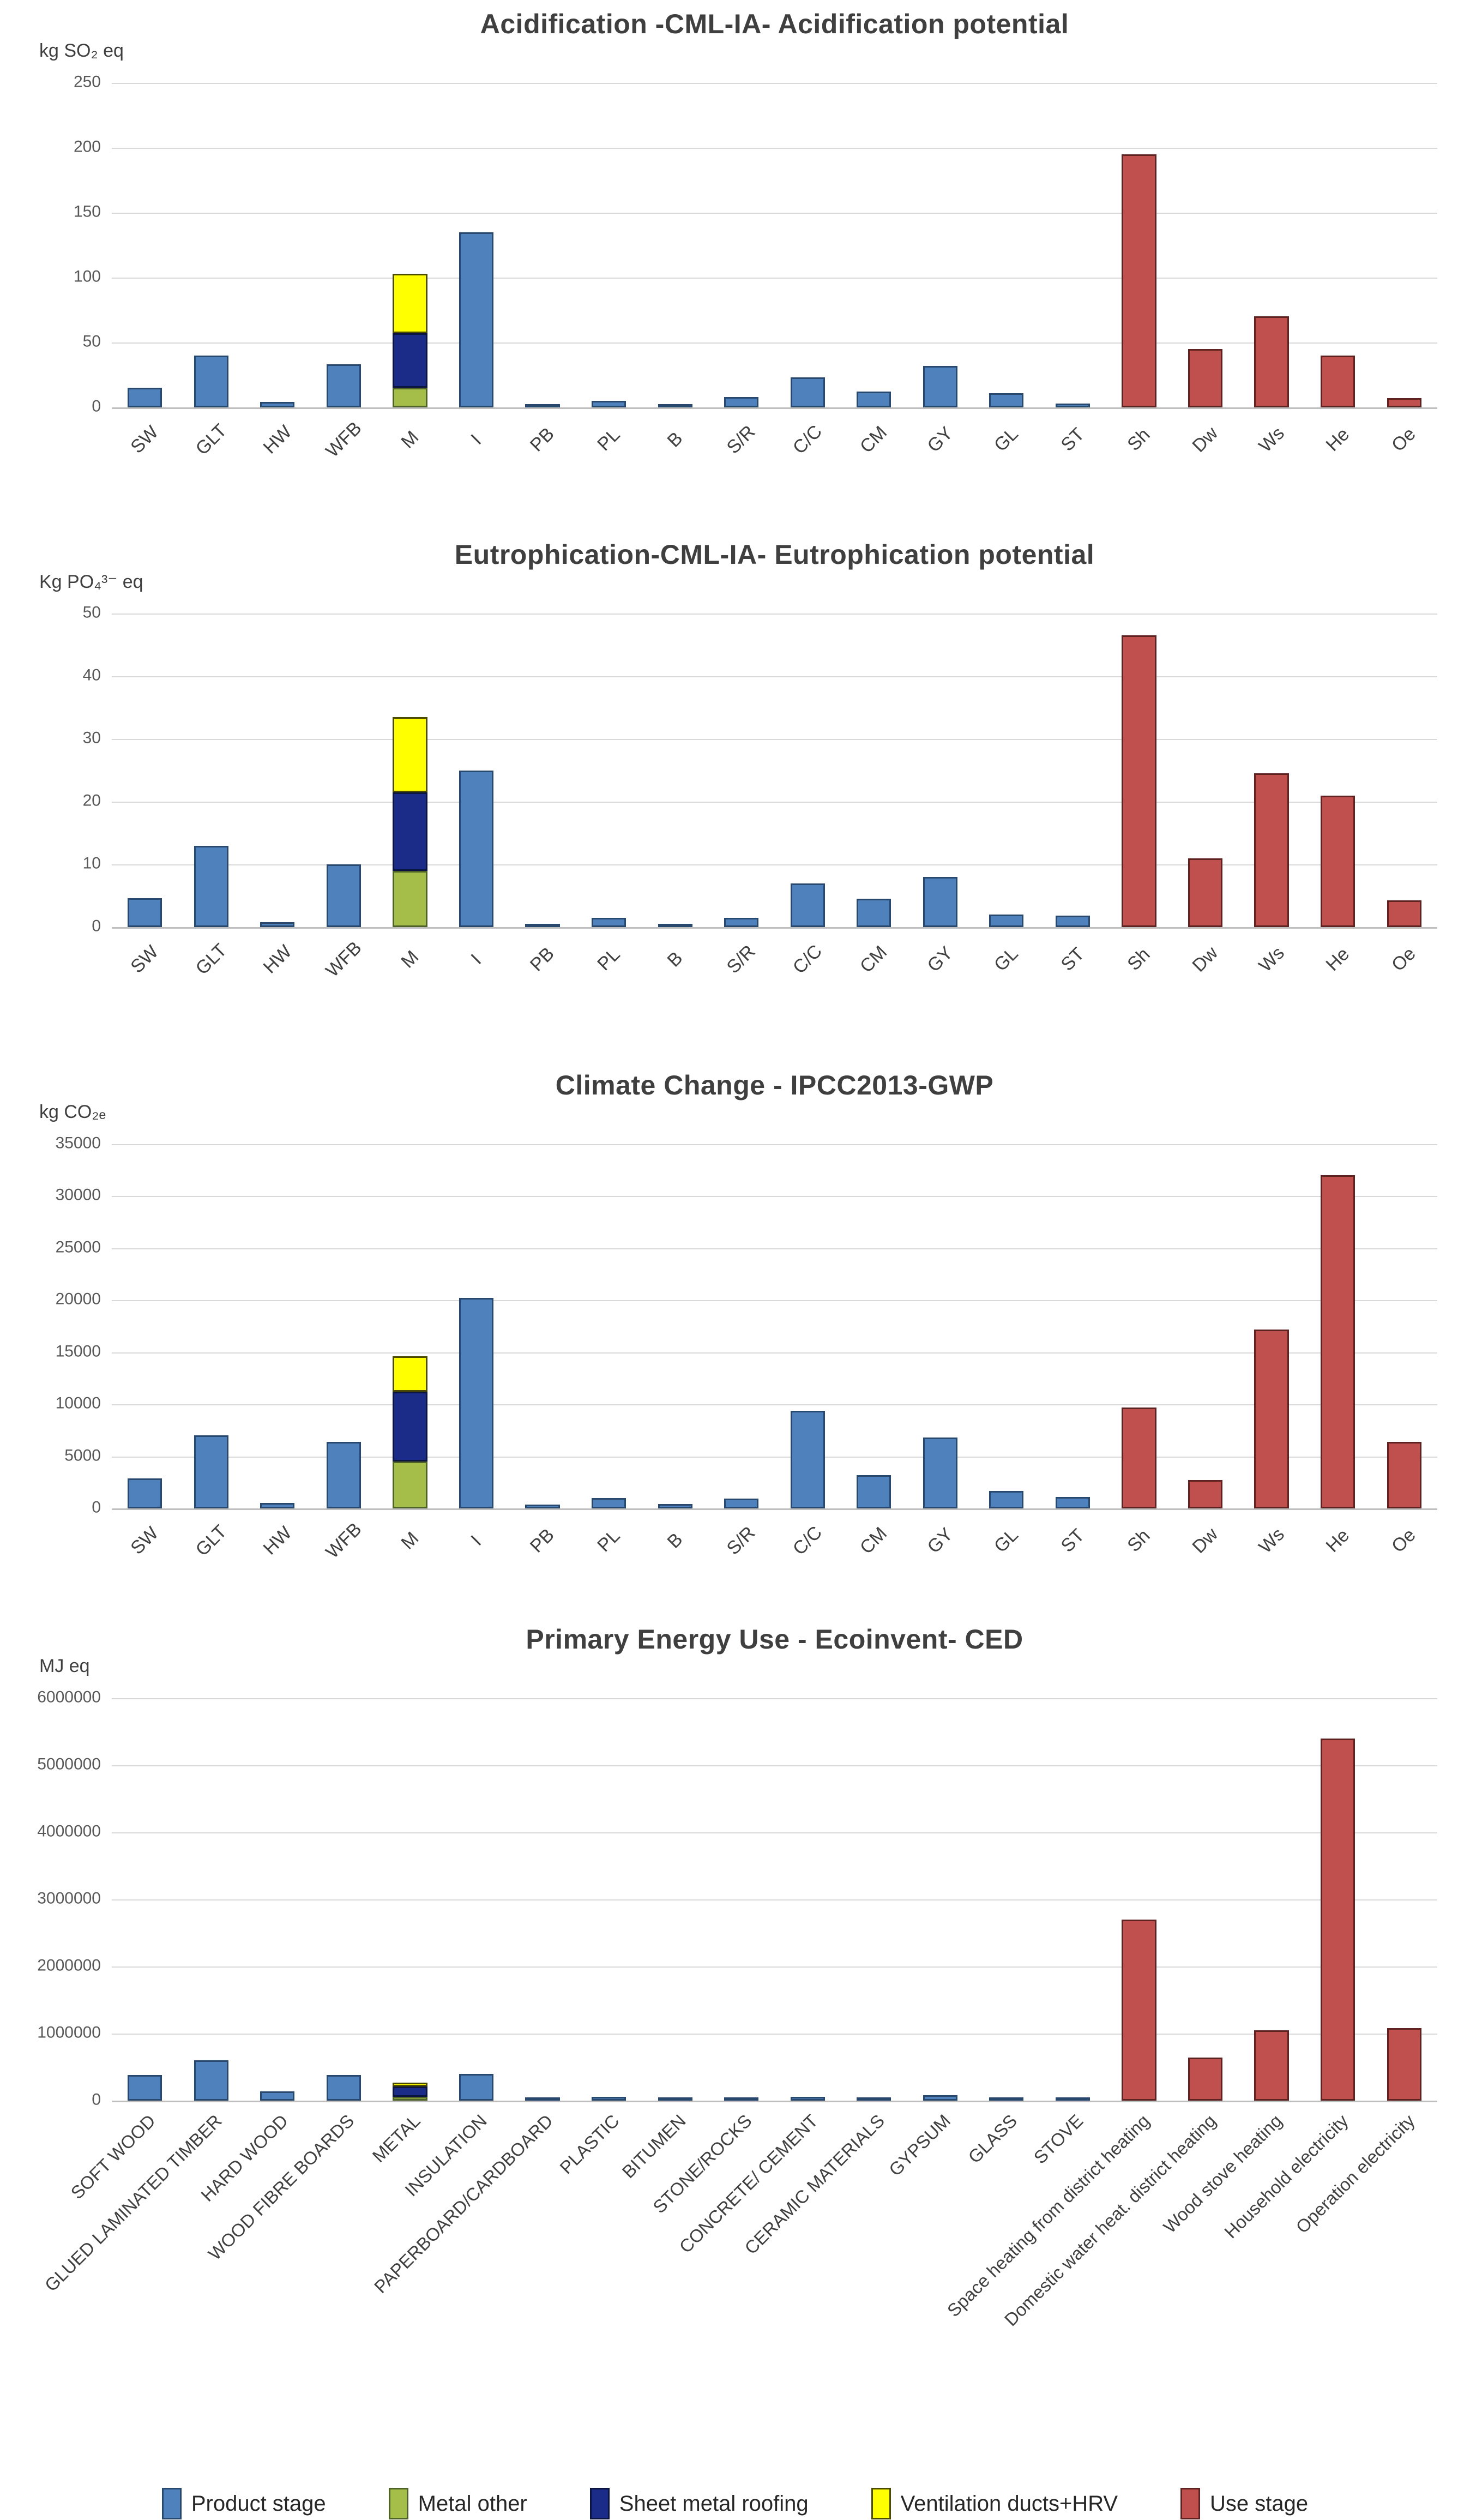 This screenshot has width=1470, height=2520. What do you see at coordinates (1338, 1899) in the screenshot?
I see `bar-Household electricity` at bounding box center [1338, 1899].